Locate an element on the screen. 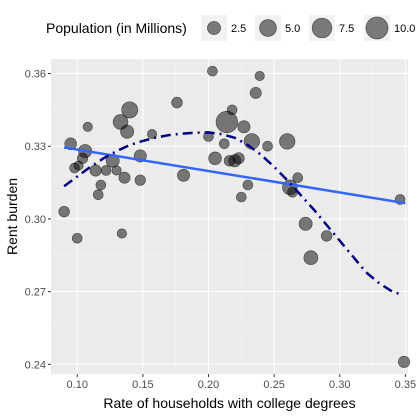 This screenshot has height=418, width=417. linear-fit-line is located at coordinates (234, 175).